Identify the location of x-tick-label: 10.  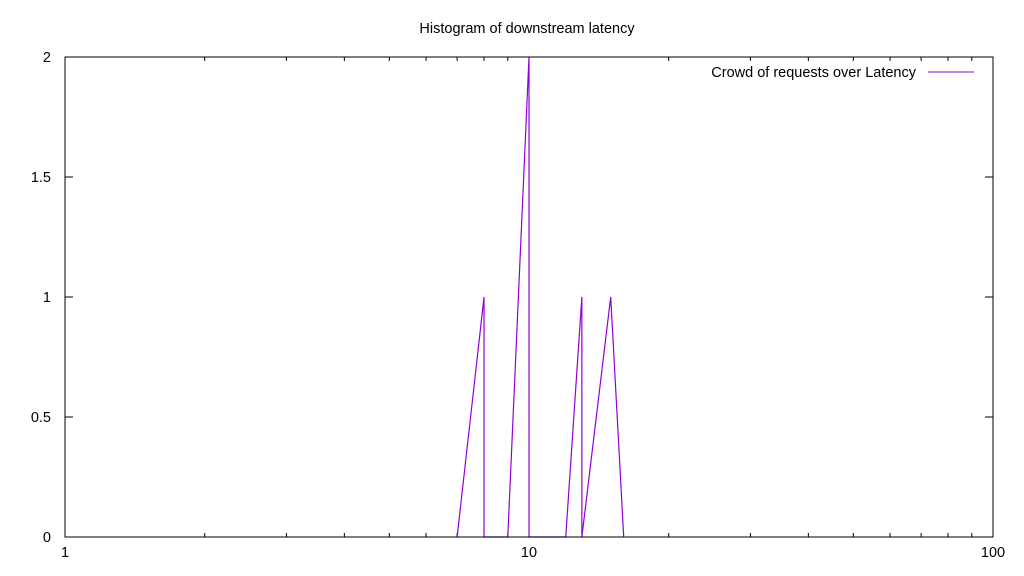
(529, 553).